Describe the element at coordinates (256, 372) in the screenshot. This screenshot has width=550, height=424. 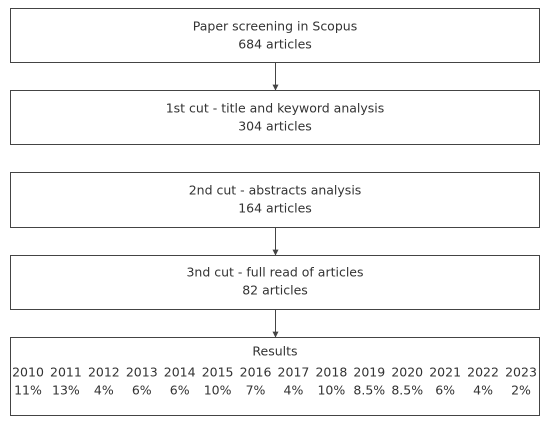
I see `year-label: 2016` at that location.